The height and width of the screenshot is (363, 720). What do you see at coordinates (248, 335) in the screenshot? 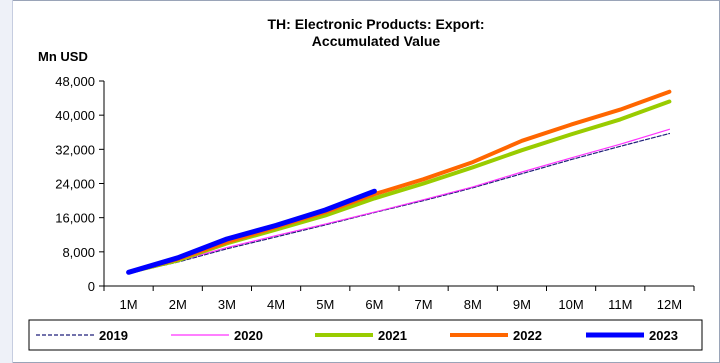
I see `legend-label-2020: 2020` at bounding box center [248, 335].